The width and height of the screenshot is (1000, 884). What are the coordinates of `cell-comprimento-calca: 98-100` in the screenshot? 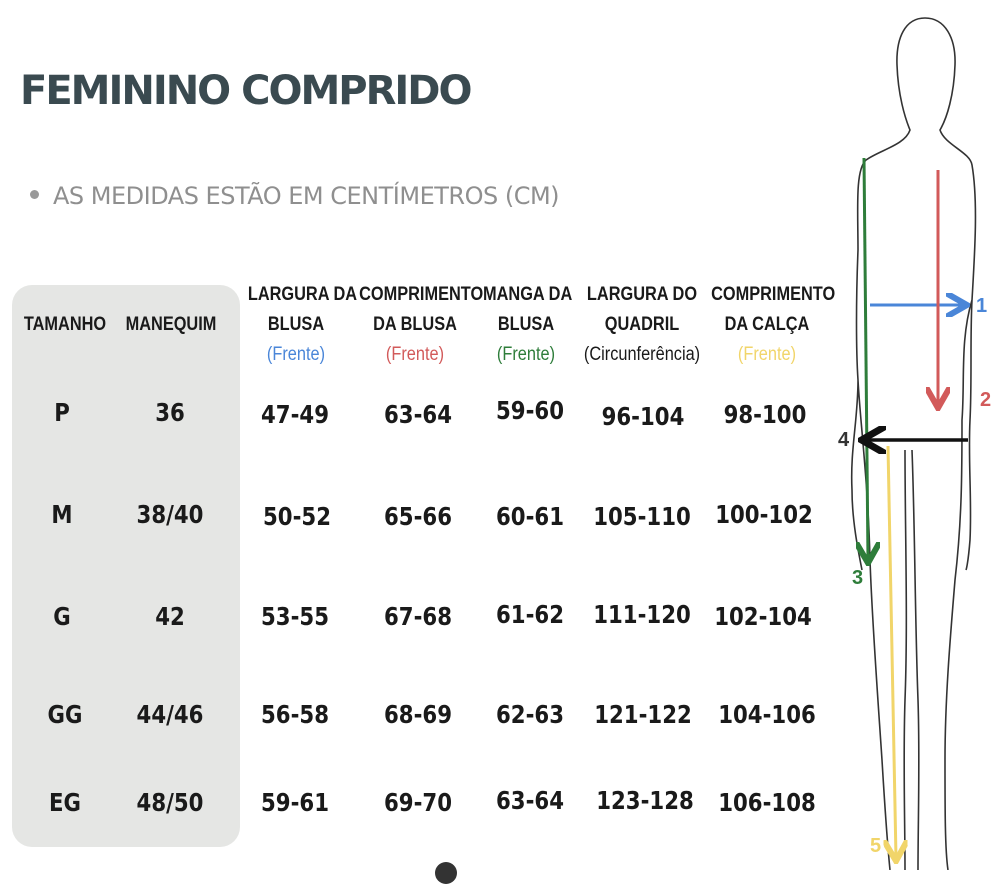 It's located at (765, 414).